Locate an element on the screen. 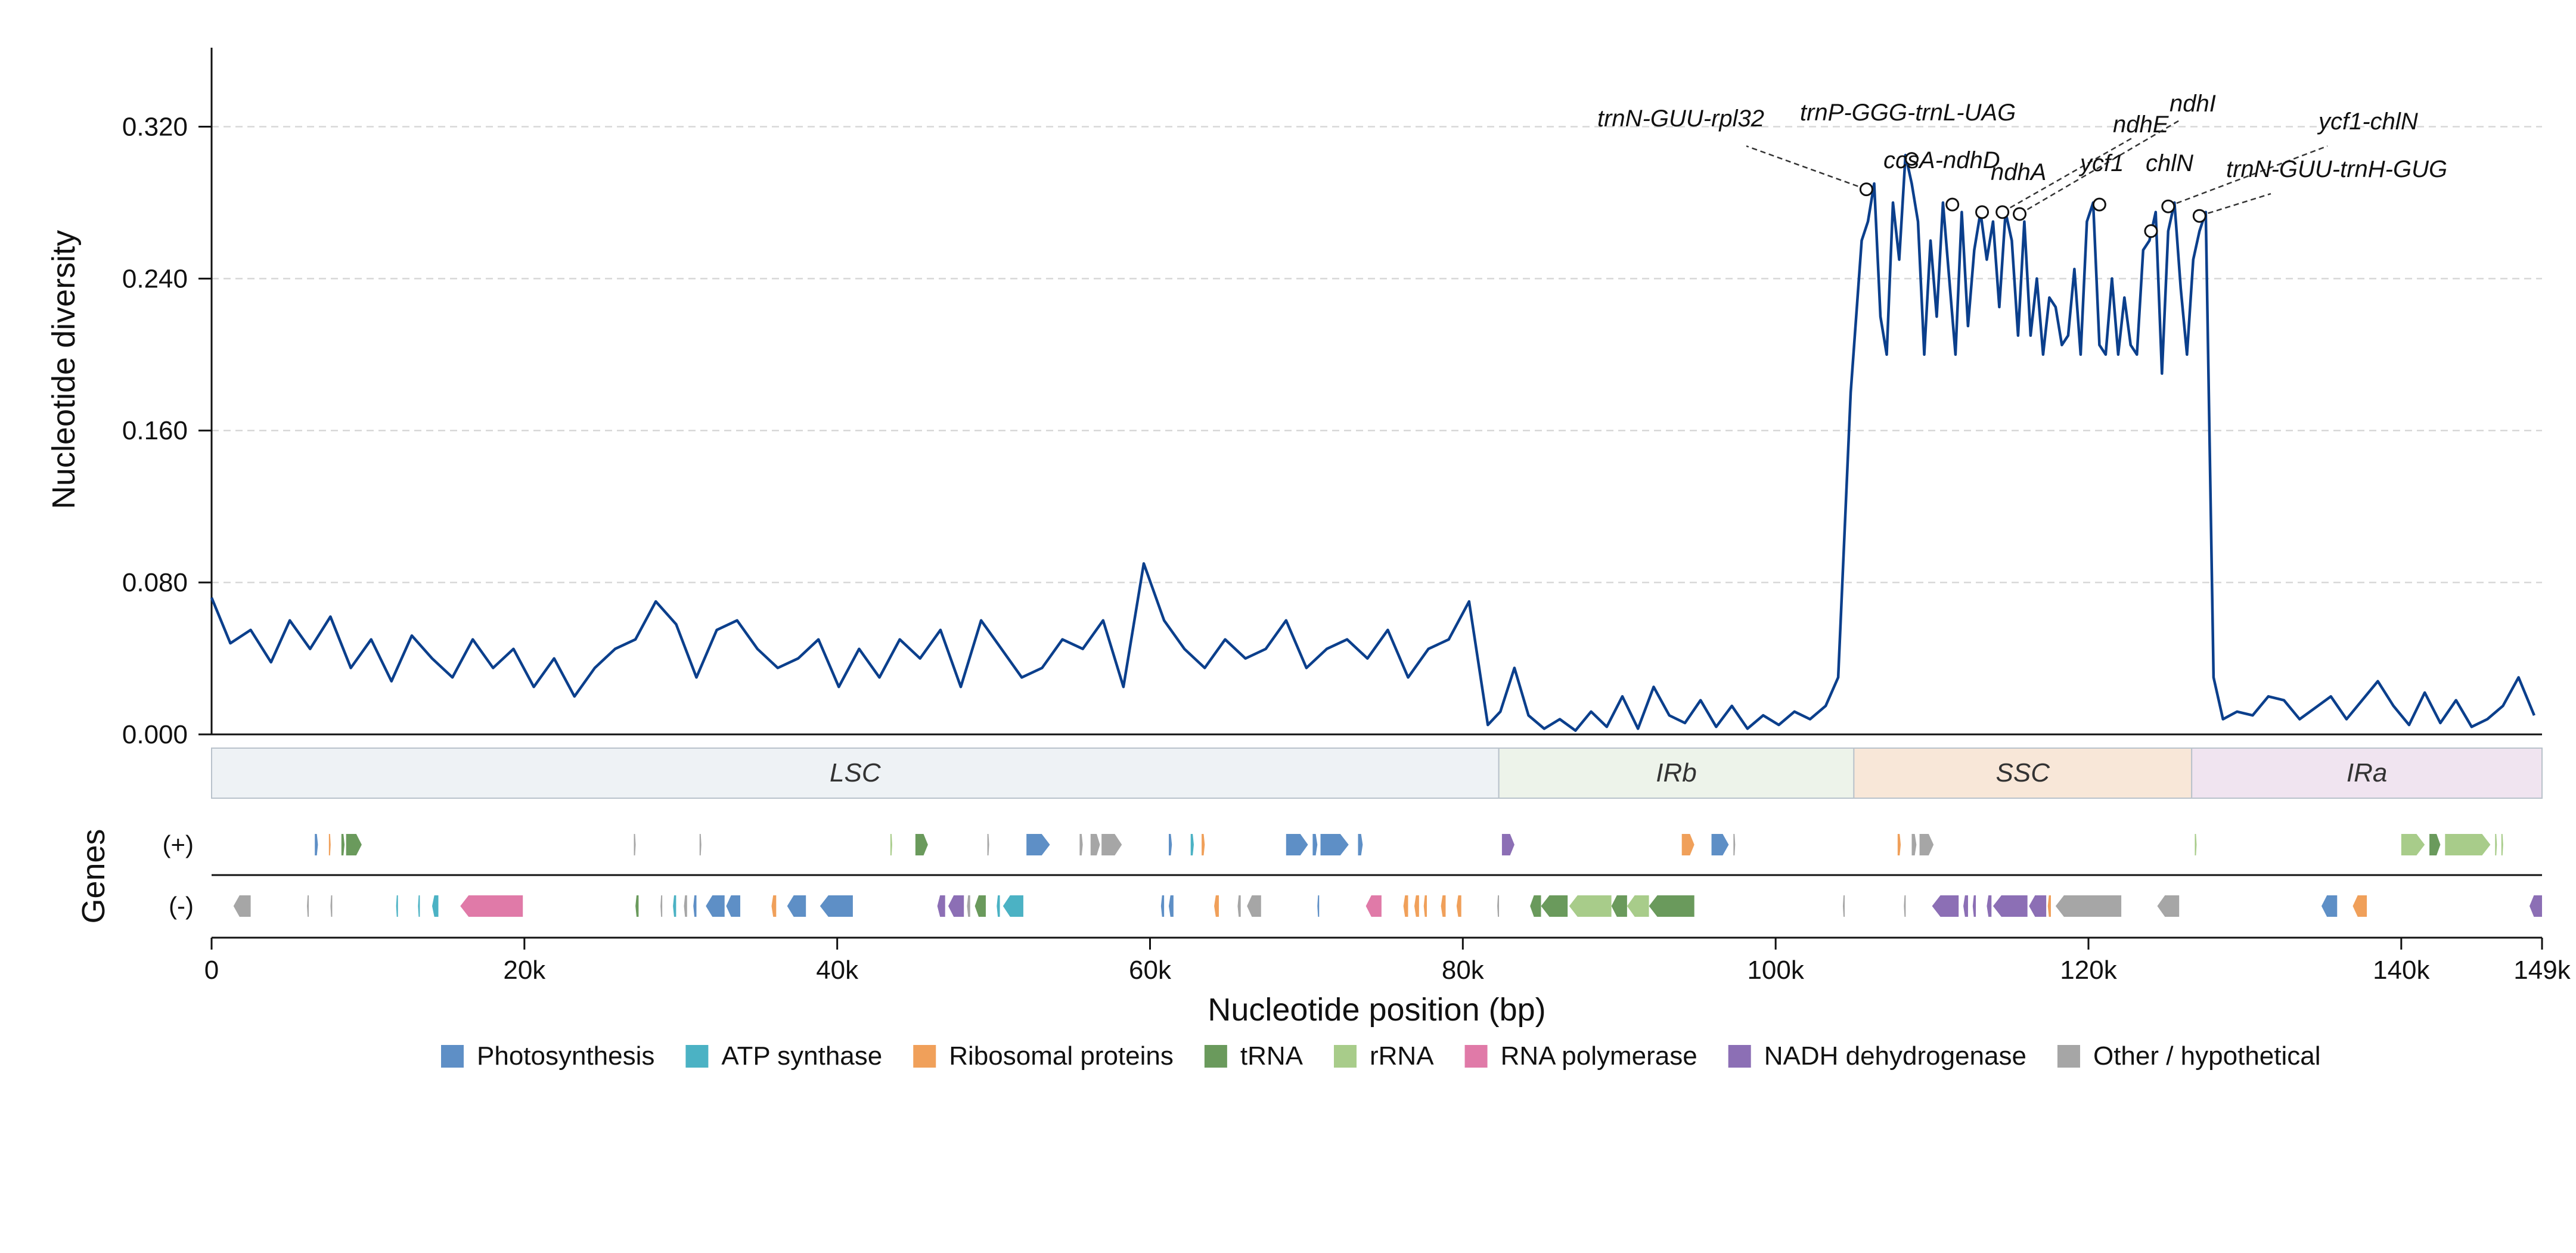  genome-region-bar: LSC IRb SSC IRa is located at coordinates (1377, 773).